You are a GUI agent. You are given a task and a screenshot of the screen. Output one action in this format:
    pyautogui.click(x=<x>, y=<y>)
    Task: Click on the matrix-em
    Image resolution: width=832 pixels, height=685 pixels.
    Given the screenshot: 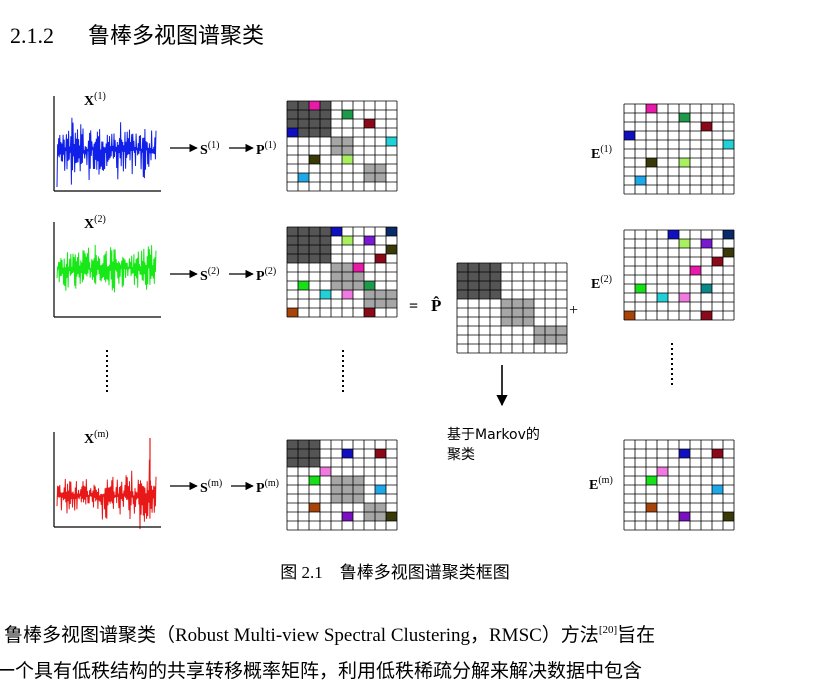 What is the action you would take?
    pyautogui.click(x=679, y=485)
    